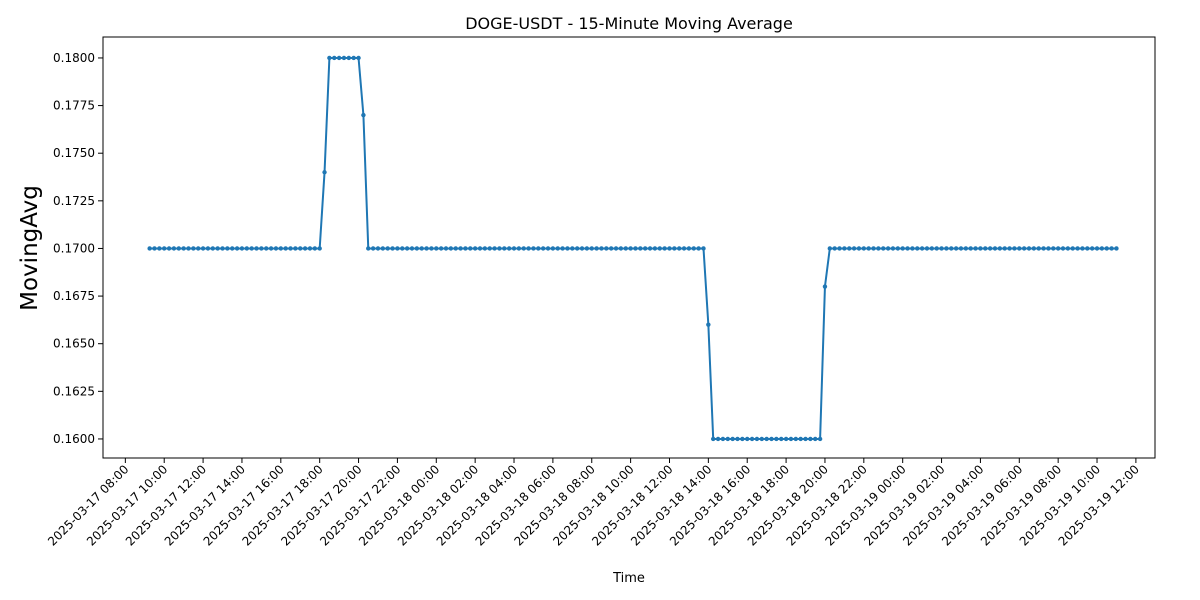 This screenshot has width=1200, height=600. I want to click on y-tick-label: 0.1750, so click(74, 153).